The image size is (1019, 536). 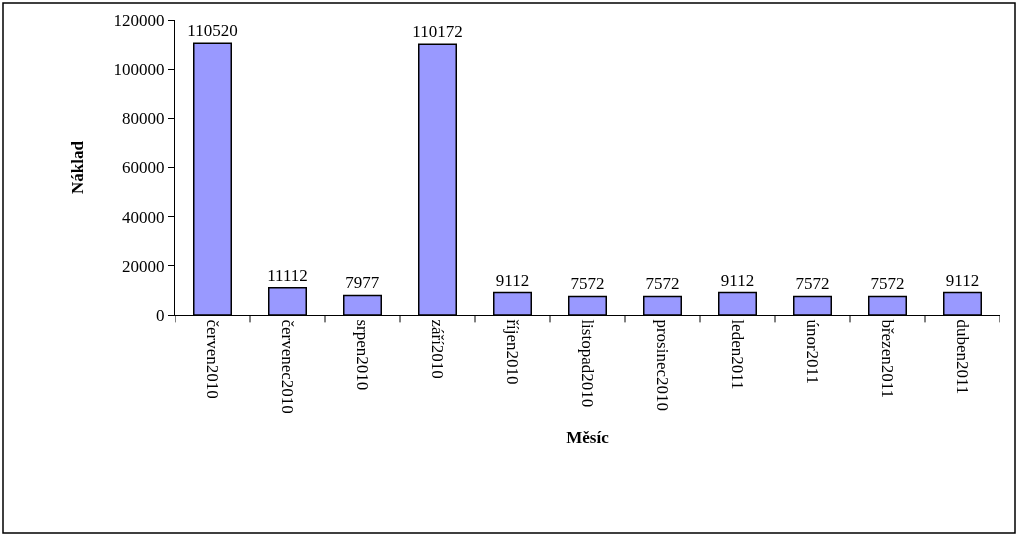 What do you see at coordinates (737, 354) in the screenshot?
I see `x-tick-label: leden2011` at bounding box center [737, 354].